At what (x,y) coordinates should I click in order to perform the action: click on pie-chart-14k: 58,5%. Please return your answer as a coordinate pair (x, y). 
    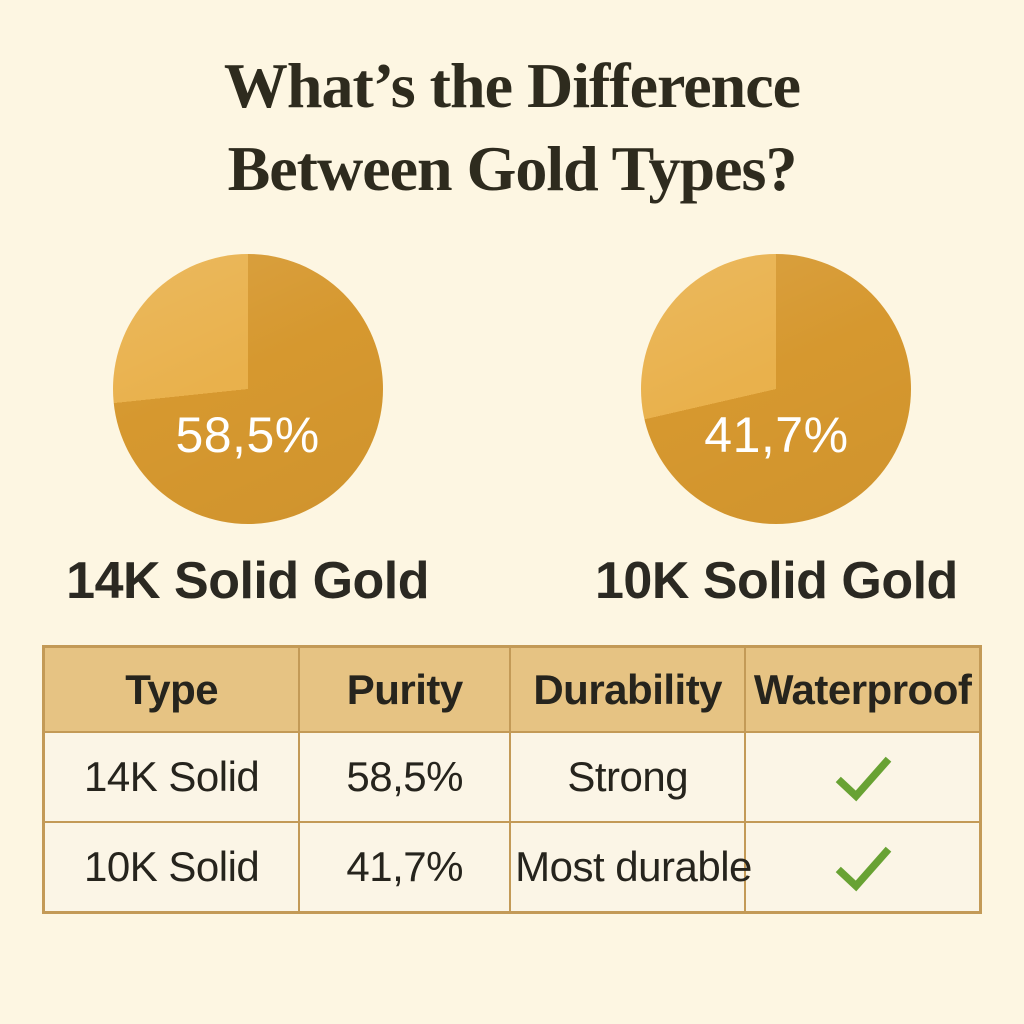
    Looking at the image, I should click on (247, 389).